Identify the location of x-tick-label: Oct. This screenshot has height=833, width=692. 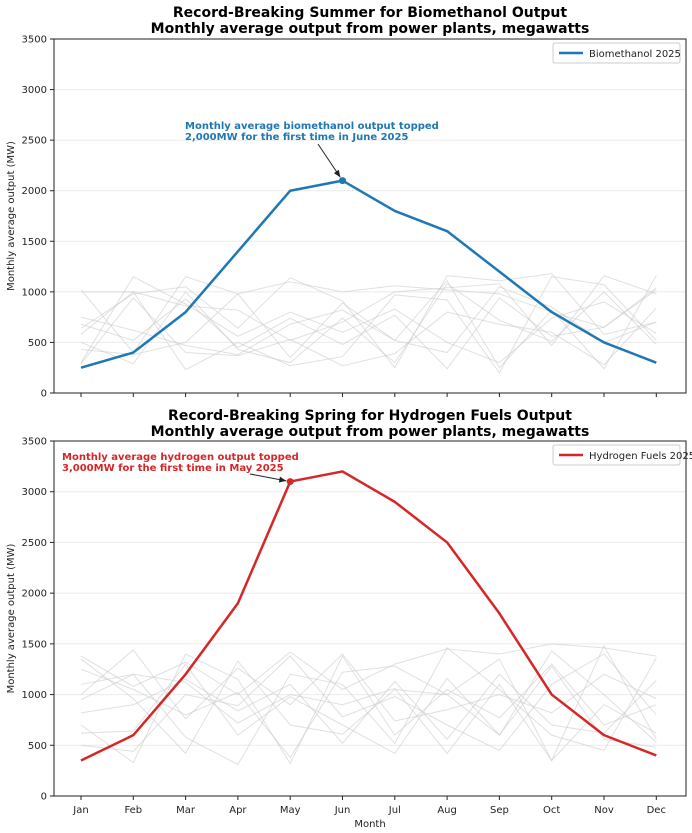
(551, 810).